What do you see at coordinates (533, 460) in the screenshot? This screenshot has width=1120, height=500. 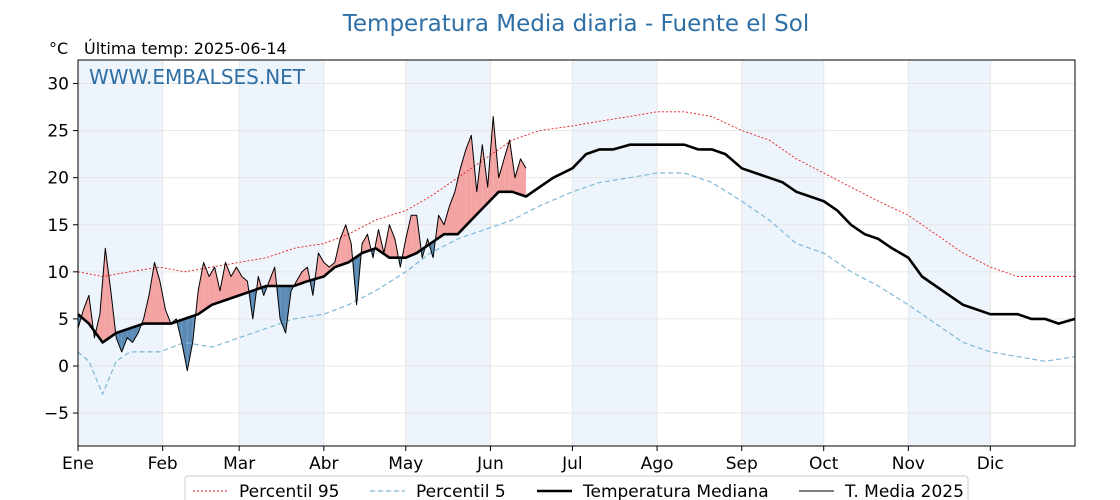 I see `x-axis: Ene Feb Mar Abr May Jun Jul Ago Sep Oct Nov Dic` at bounding box center [533, 460].